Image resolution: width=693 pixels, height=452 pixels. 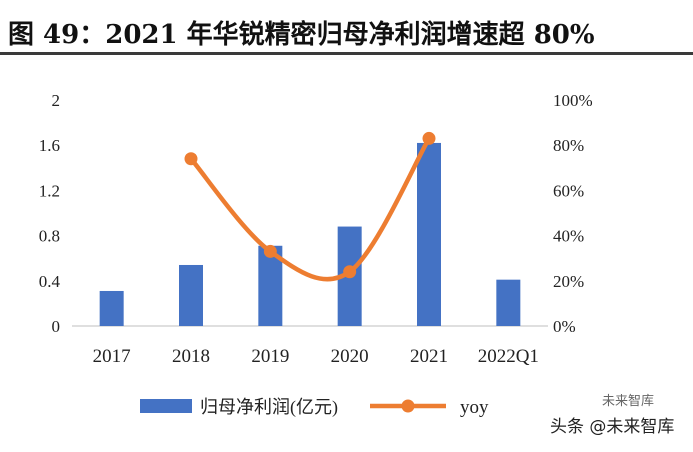 What do you see at coordinates (568, 236) in the screenshot?
I see `y-right-tick-label: 40%` at bounding box center [568, 236].